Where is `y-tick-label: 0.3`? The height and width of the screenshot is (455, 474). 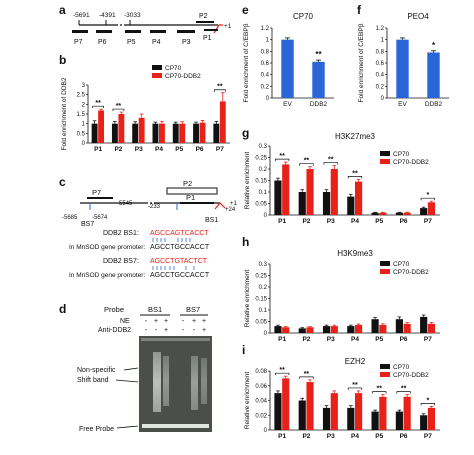
y-tick-label: 0.3 is located at coordinates (263, 147).